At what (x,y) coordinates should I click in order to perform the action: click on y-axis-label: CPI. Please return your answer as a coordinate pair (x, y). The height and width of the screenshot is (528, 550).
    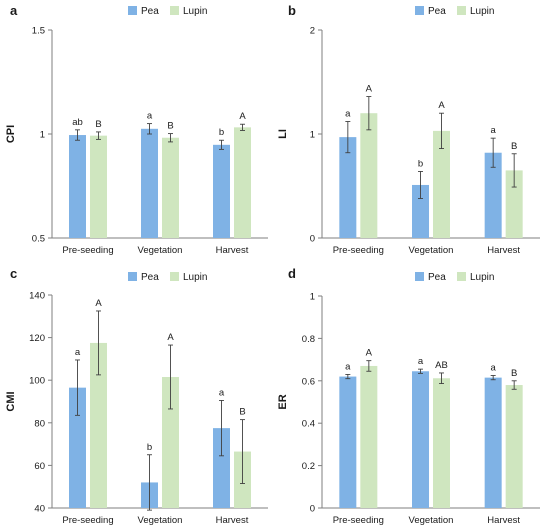
    Looking at the image, I should click on (11, 134).